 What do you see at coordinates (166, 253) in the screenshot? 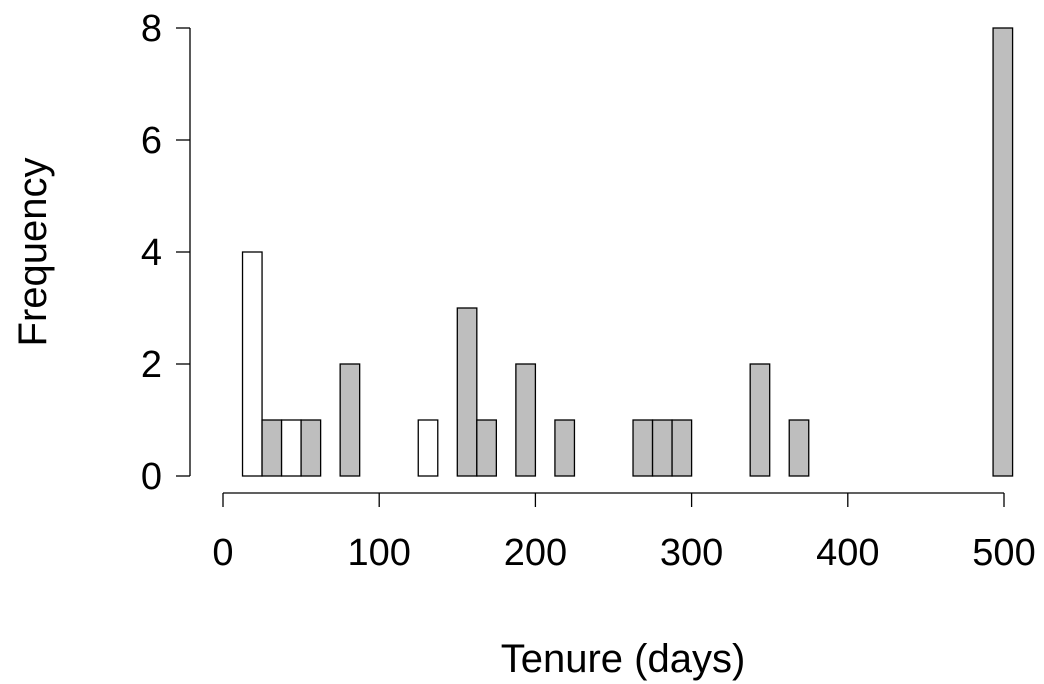
I see `y-axis: 0 2 4 6 8` at bounding box center [166, 253].